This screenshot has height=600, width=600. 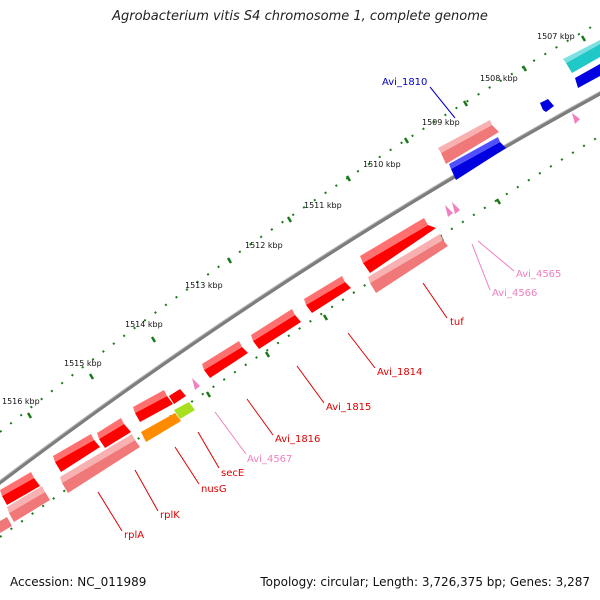 I want to click on gene-label-avi1816: Avi_1816, so click(x=297, y=439).